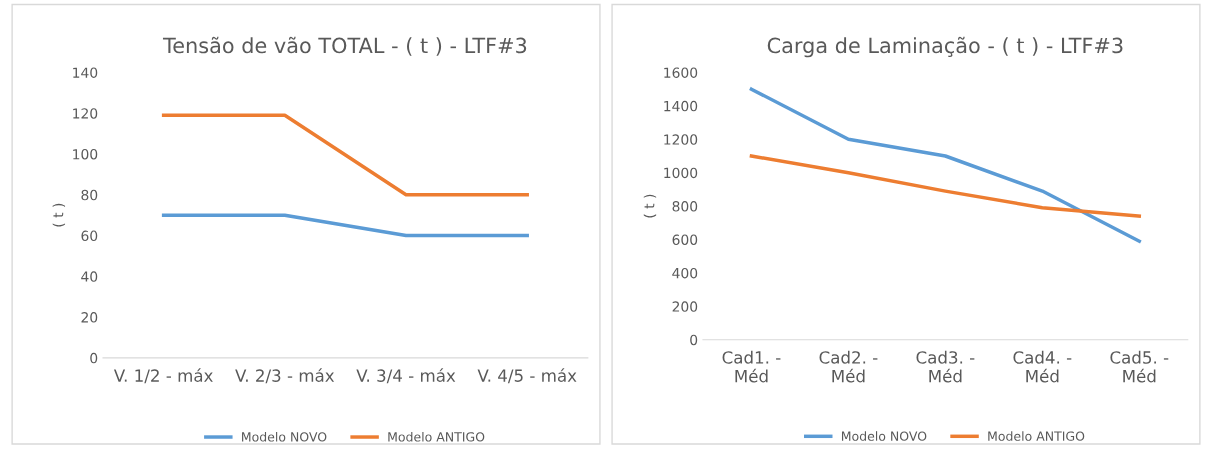 This screenshot has height=453, width=1212. I want to click on y-tick-label: 1600, so click(681, 72).